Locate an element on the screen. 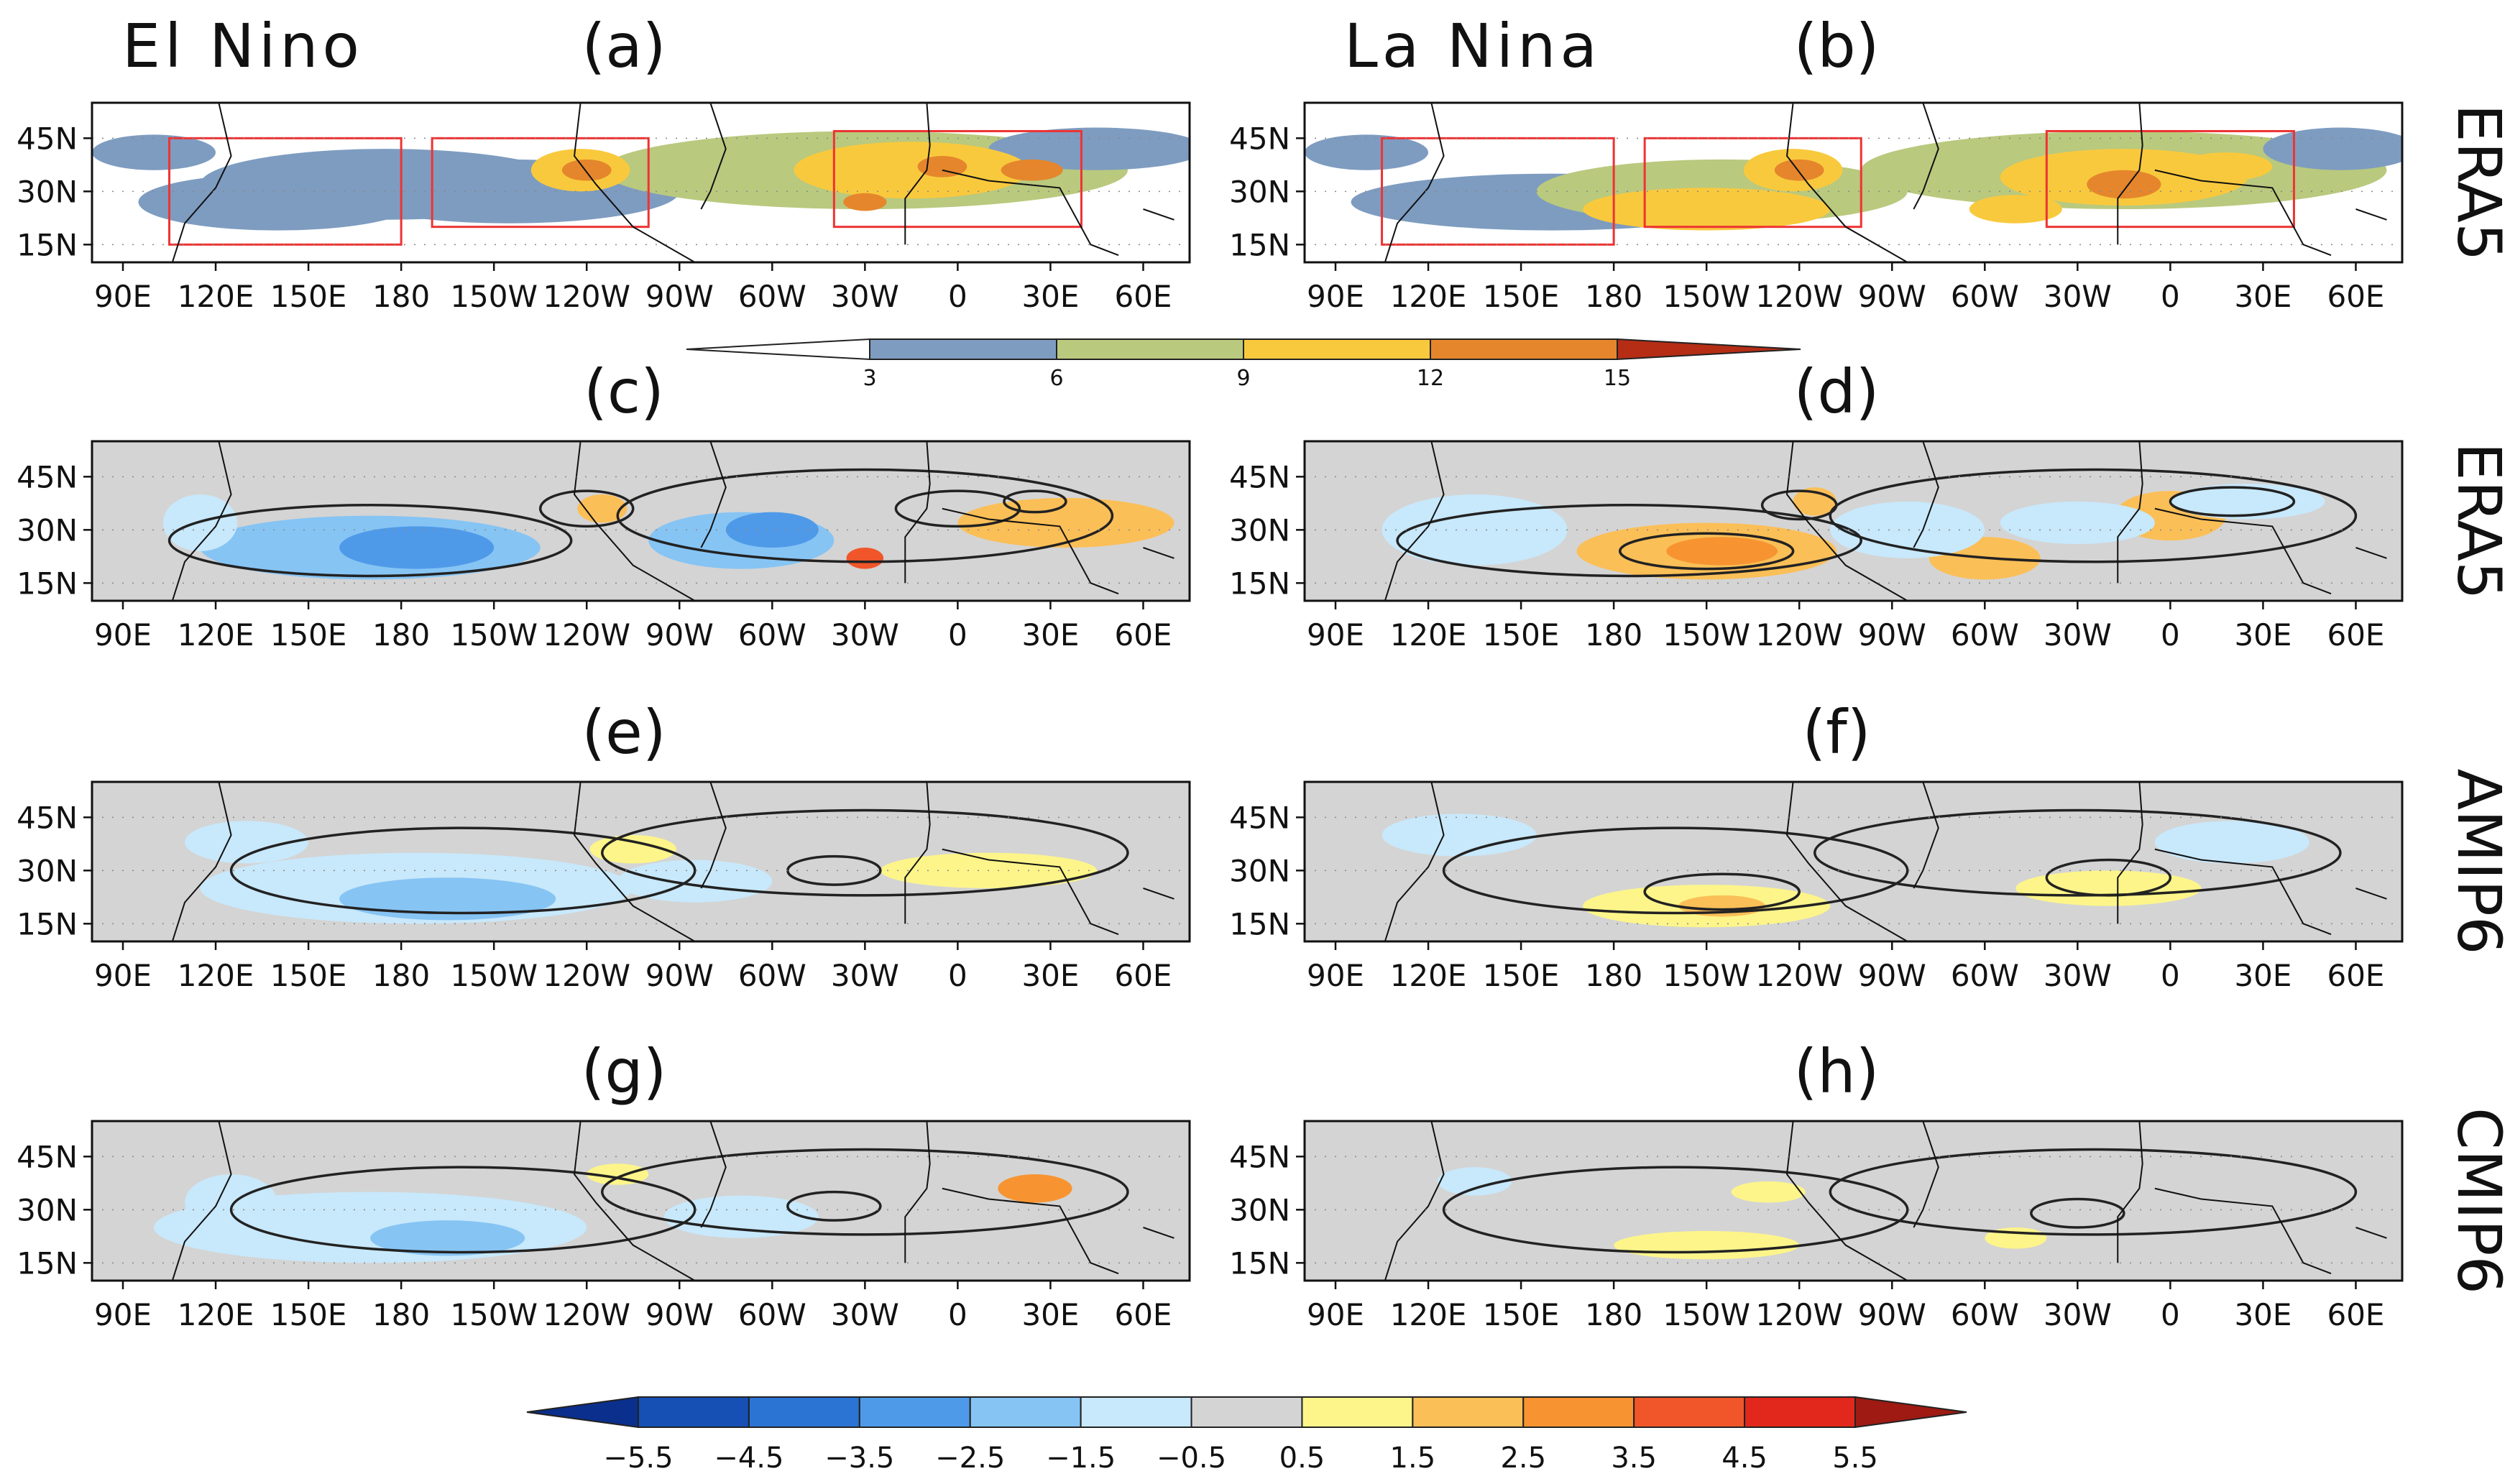 The width and height of the screenshot is (2510, 1484). colorbar-anomaly-label: −2.5 is located at coordinates (970, 1459).